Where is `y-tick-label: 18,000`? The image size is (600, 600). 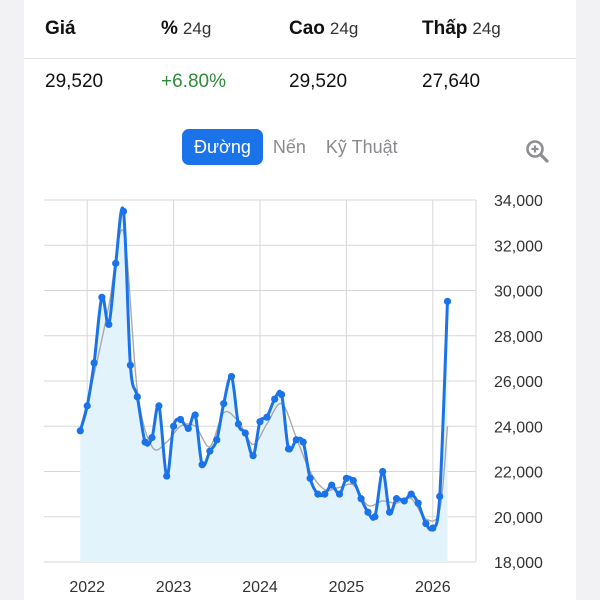
y-tick-label: 18,000 is located at coordinates (518, 563).